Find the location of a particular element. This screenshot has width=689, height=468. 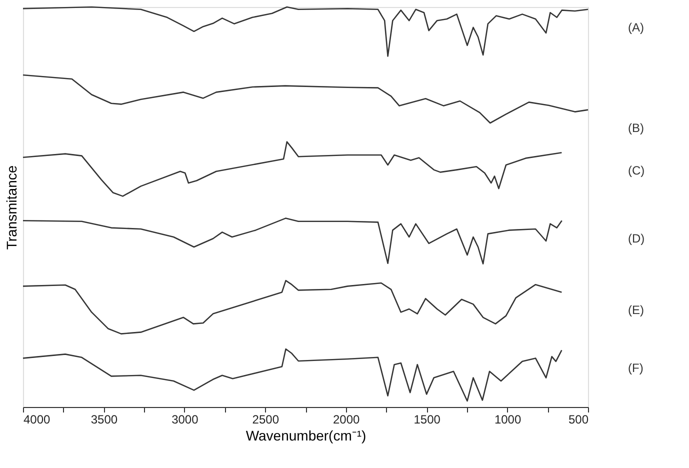

x-tick-label: 3500 is located at coordinates (104, 419).